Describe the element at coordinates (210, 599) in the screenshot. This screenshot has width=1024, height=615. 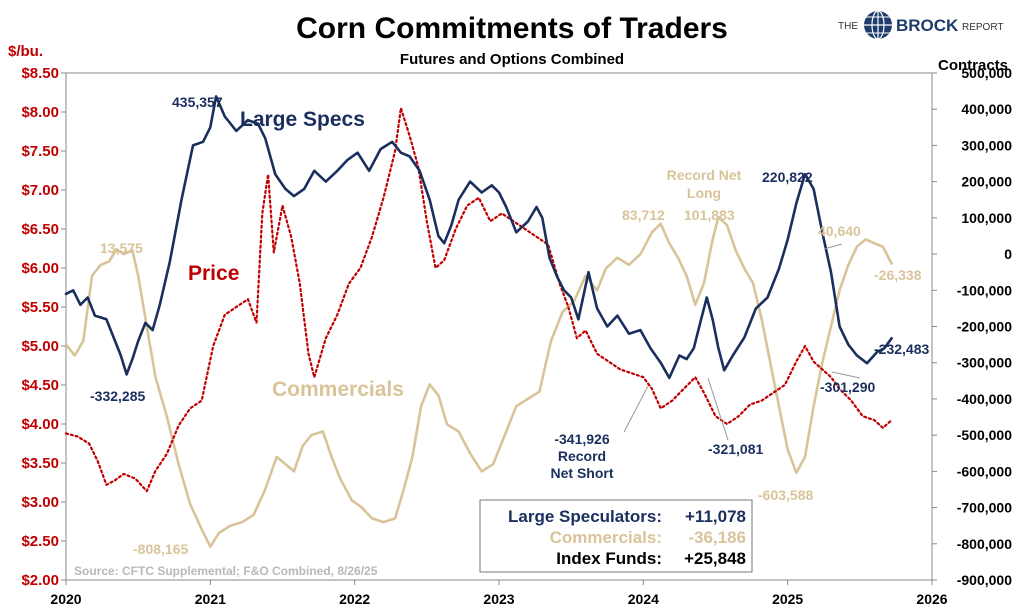
I see `x-tick-label: 2021` at that location.